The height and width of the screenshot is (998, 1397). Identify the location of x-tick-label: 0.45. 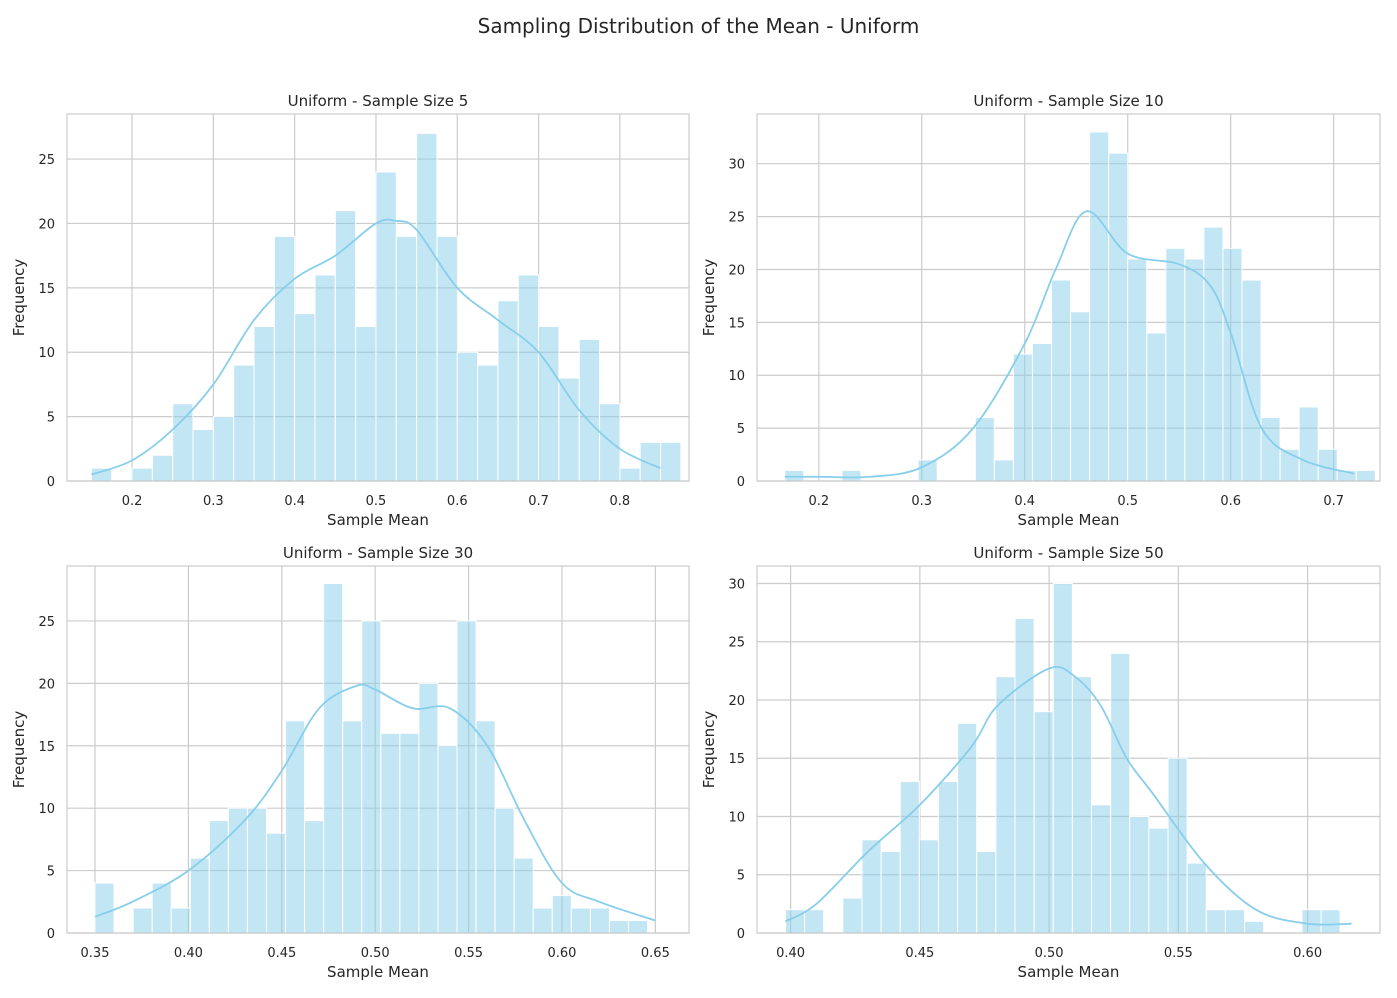
(281, 953).